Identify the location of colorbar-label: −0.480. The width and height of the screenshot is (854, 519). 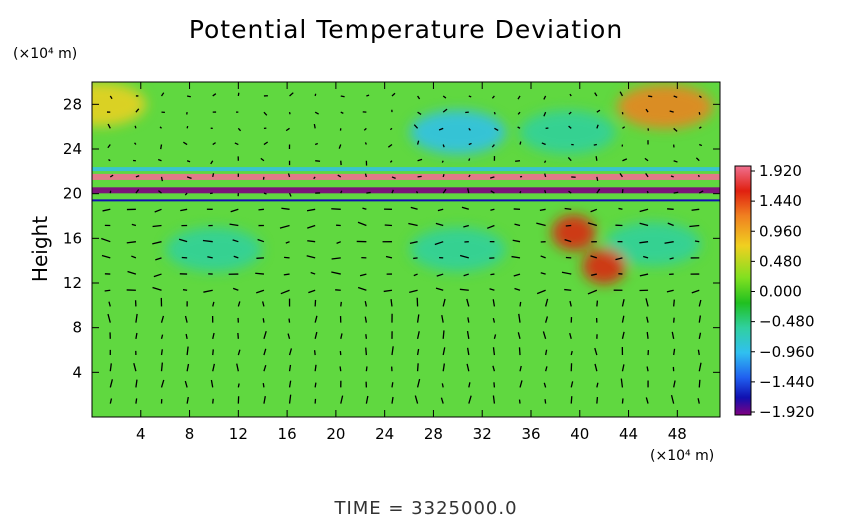
(787, 322).